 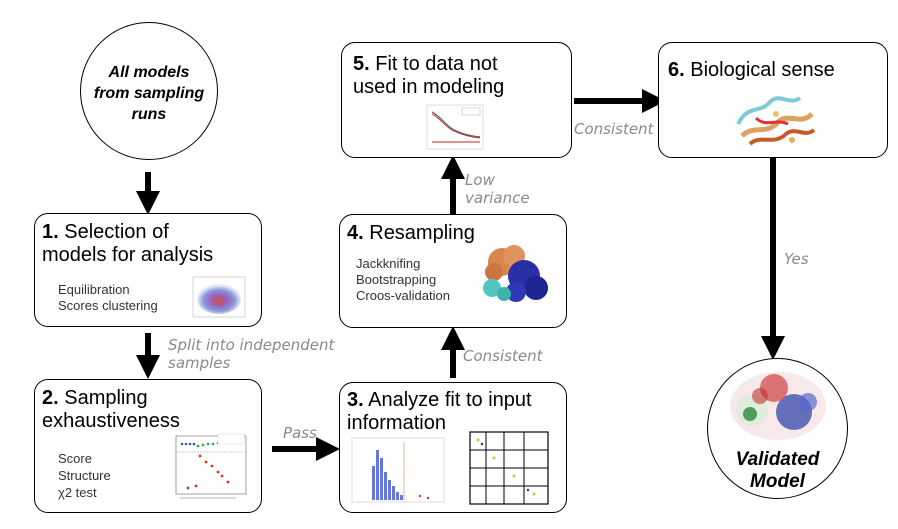 I want to click on resampling-structure-image, so click(x=515, y=273).